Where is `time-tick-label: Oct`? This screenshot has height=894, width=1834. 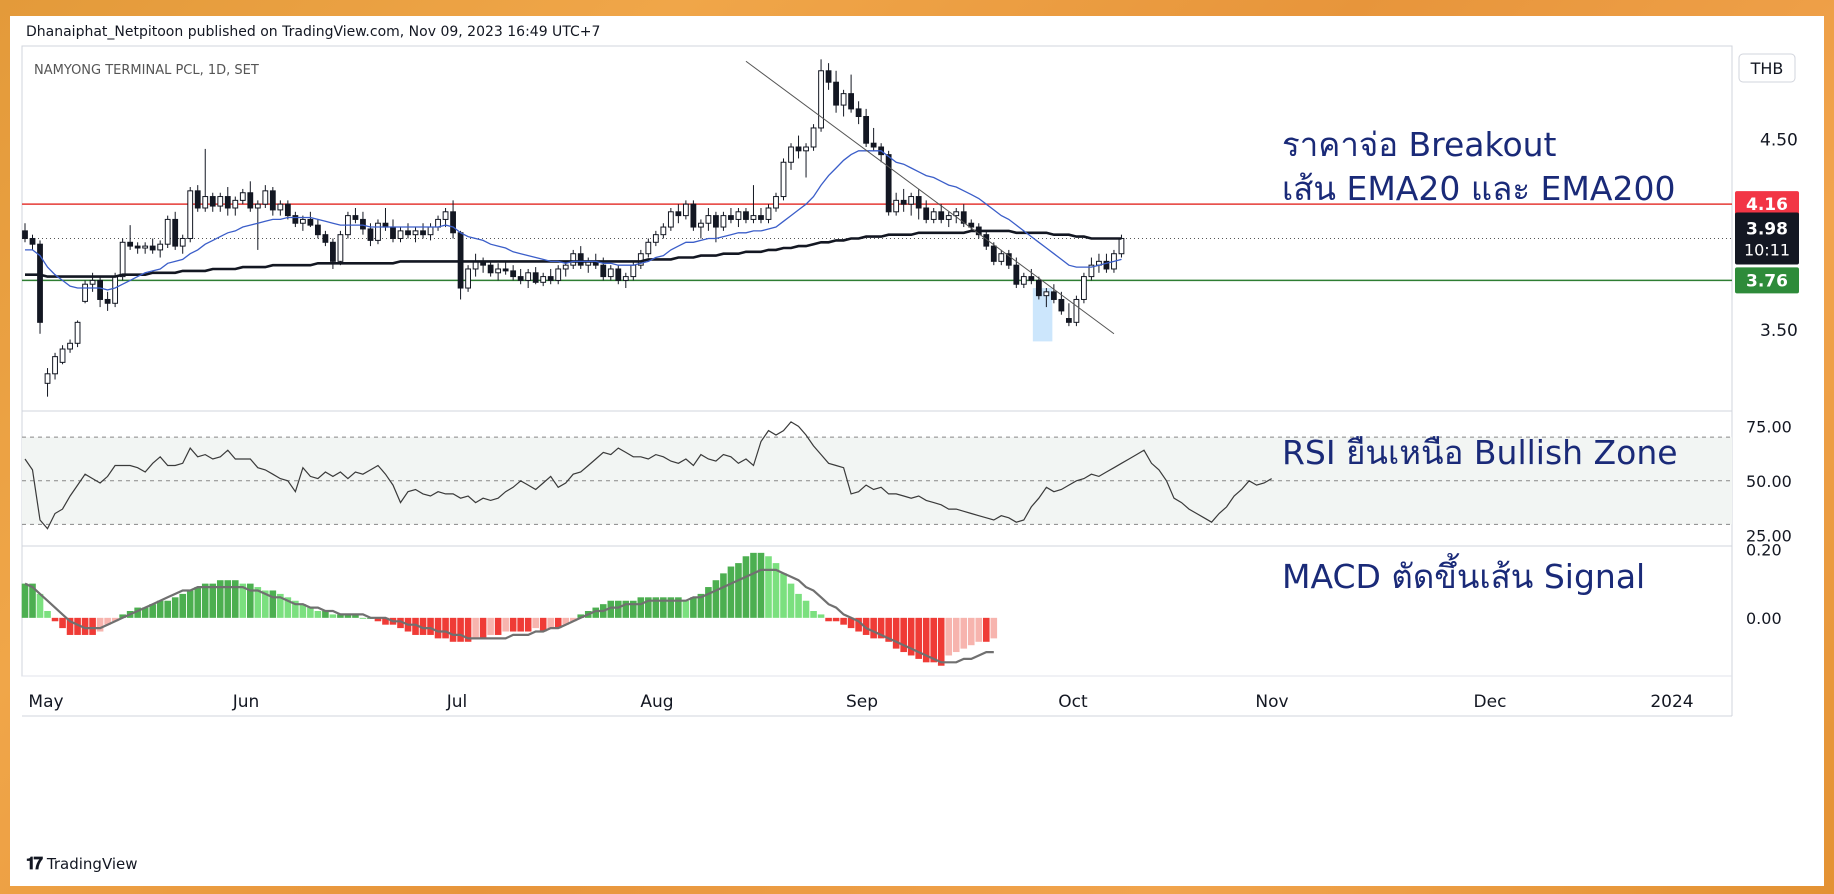 time-tick-label: Oct is located at coordinates (1073, 702).